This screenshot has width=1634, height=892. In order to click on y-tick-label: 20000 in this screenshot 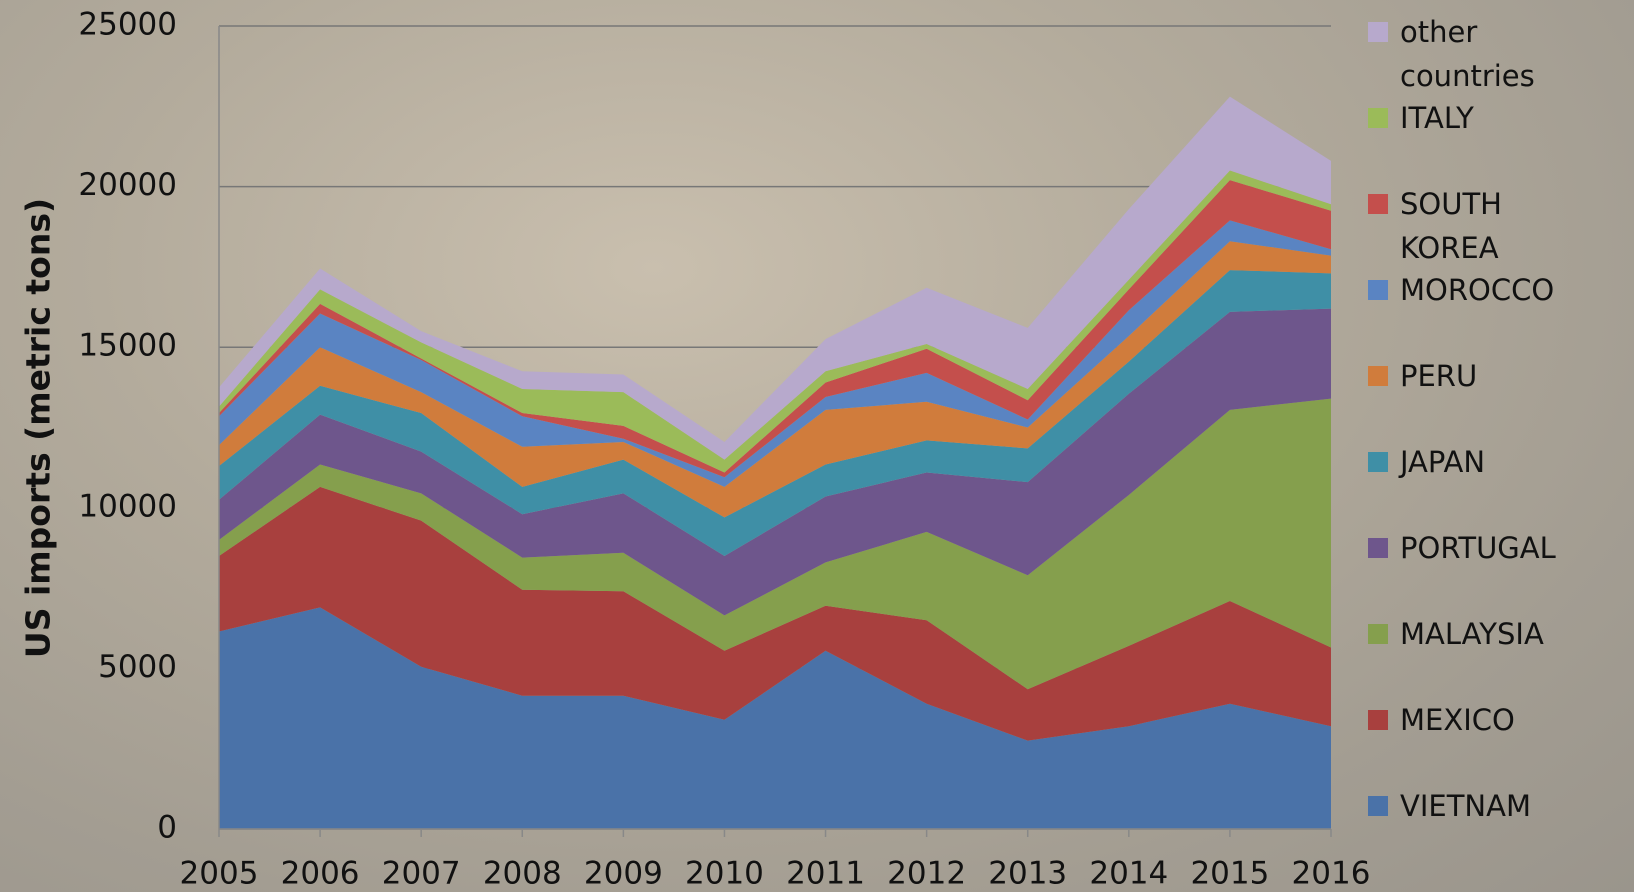, I will do `click(127, 185)`.